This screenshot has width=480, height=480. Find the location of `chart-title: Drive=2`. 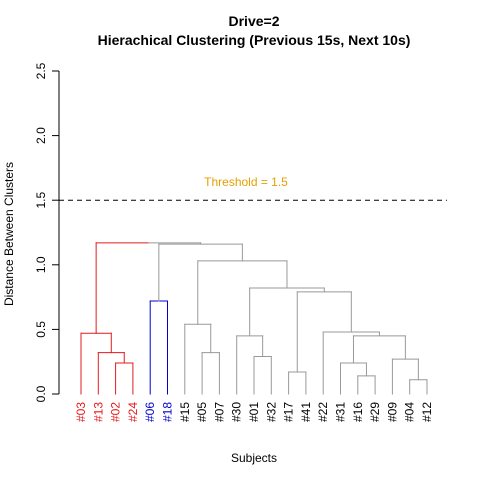

chart-title: Drive=2 is located at coordinates (254, 21).